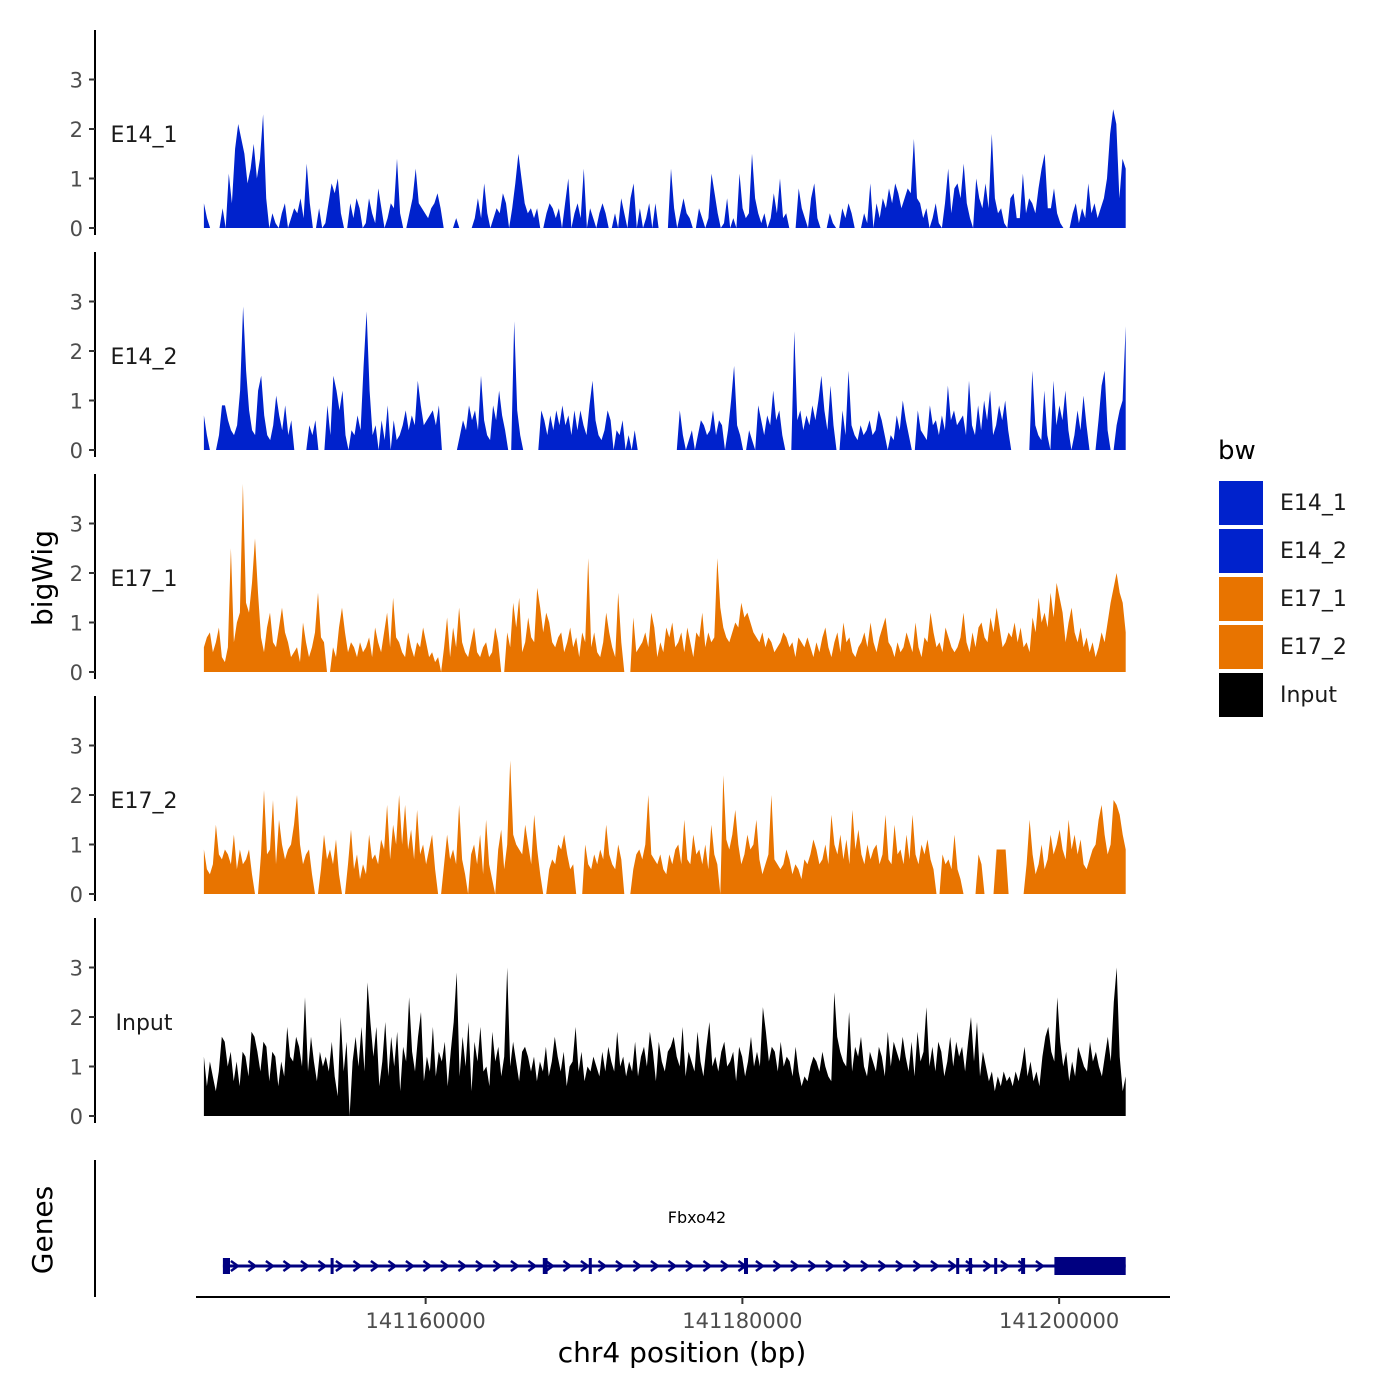  What do you see at coordinates (42, 578) in the screenshot?
I see `y-axis-title: bigWig` at bounding box center [42, 578].